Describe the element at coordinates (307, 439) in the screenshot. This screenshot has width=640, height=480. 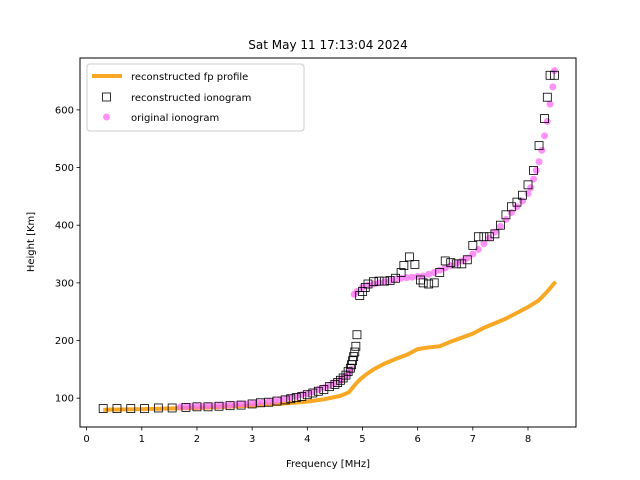
I see `x-tick-label: 4` at that location.